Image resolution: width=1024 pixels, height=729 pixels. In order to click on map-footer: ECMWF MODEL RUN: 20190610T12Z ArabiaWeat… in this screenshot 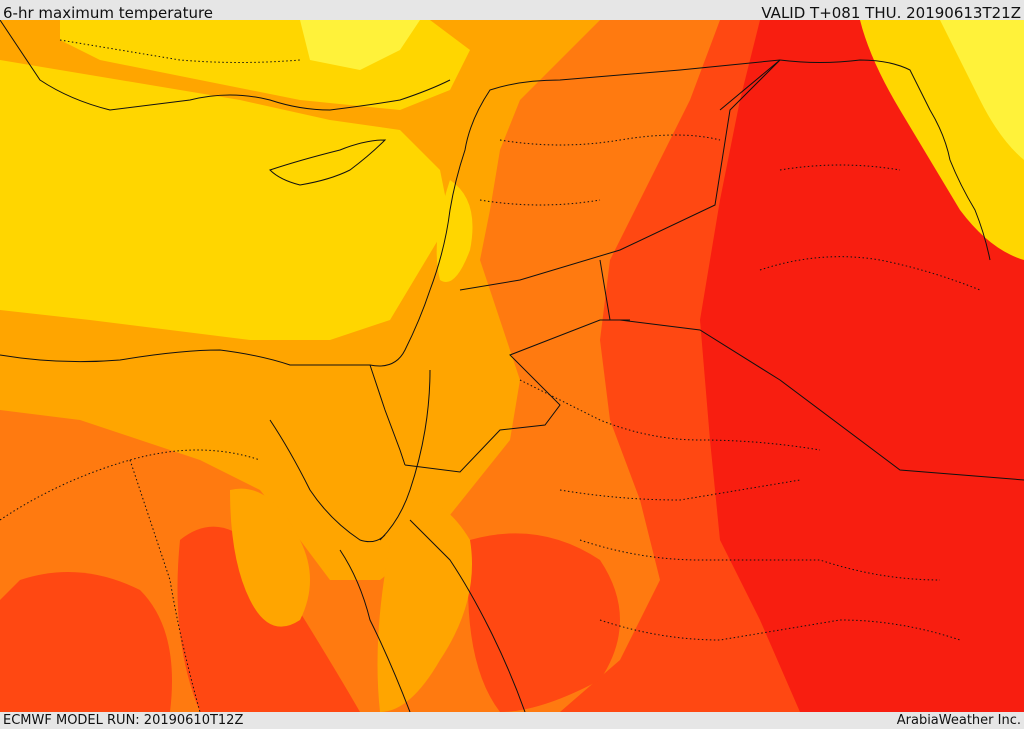, I will do `click(512, 720)`.